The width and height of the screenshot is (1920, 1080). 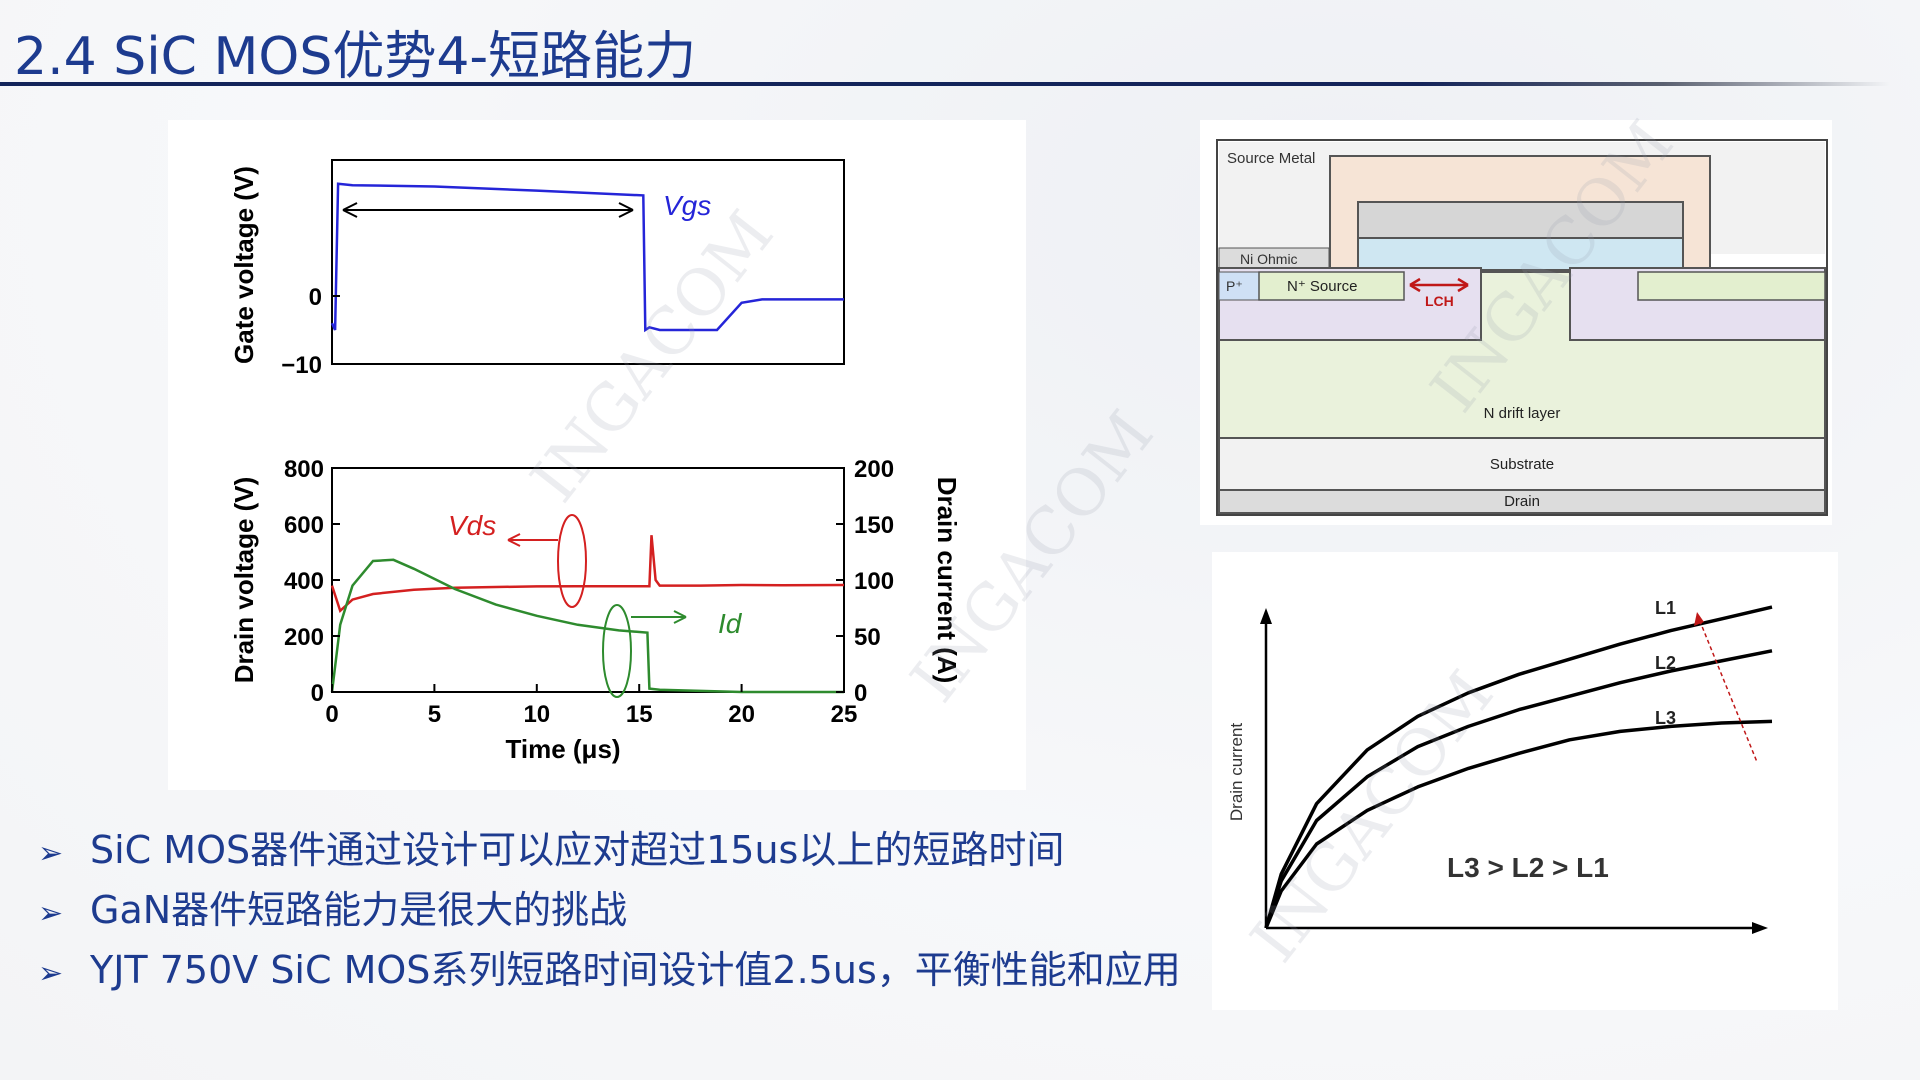 What do you see at coordinates (1528, 867) in the screenshot?
I see `inductance-relation-label: L3 > L2 > L1` at bounding box center [1528, 867].